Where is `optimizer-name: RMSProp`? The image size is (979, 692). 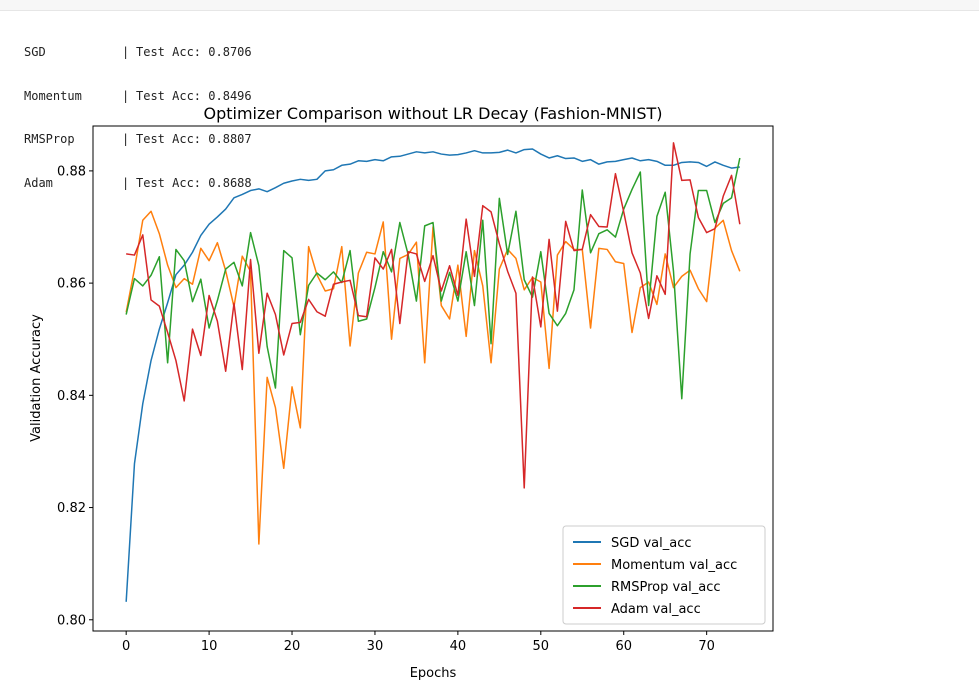 optimizer-name: RMSProp is located at coordinates (49, 139).